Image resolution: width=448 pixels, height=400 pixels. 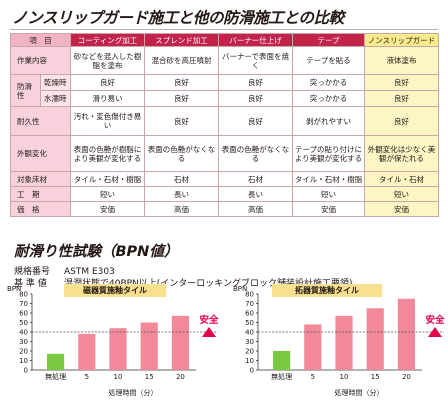 What do you see at coordinates (40, 40) in the screenshot?
I see `header-item: 項 目` at bounding box center [40, 40].